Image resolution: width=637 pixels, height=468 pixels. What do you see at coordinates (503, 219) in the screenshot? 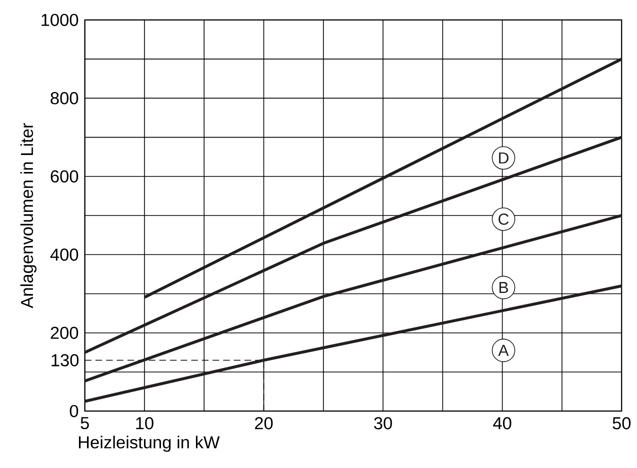
I see `legend-label: C` at bounding box center [503, 219].